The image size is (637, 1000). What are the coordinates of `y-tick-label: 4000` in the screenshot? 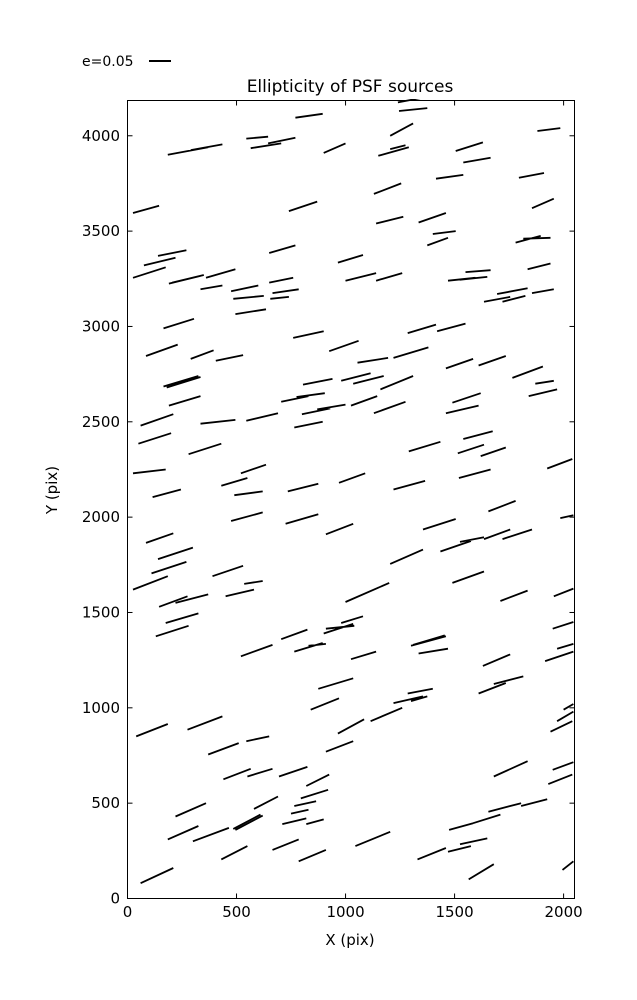 It's located at (101, 136).